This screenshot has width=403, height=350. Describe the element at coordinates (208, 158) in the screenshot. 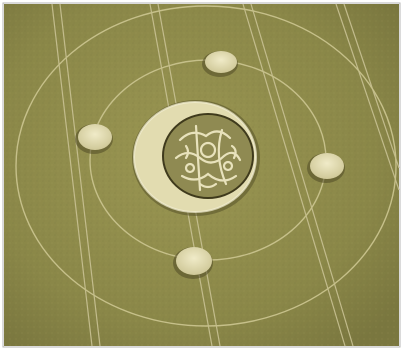

I see `central-glyph-pattern` at that location.